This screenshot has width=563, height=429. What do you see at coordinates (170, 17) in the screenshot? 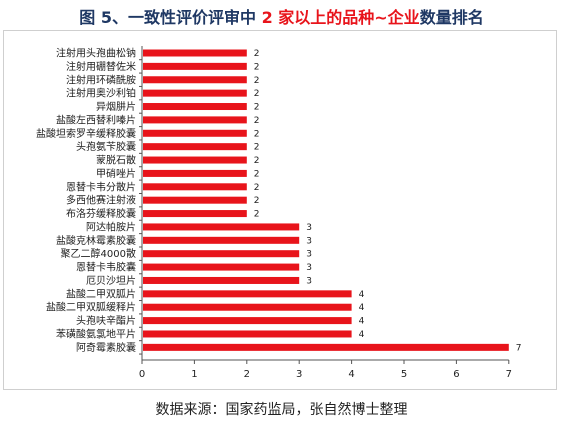
I see `title-prefix: 图 5、一致性评价评审中` at bounding box center [170, 17].